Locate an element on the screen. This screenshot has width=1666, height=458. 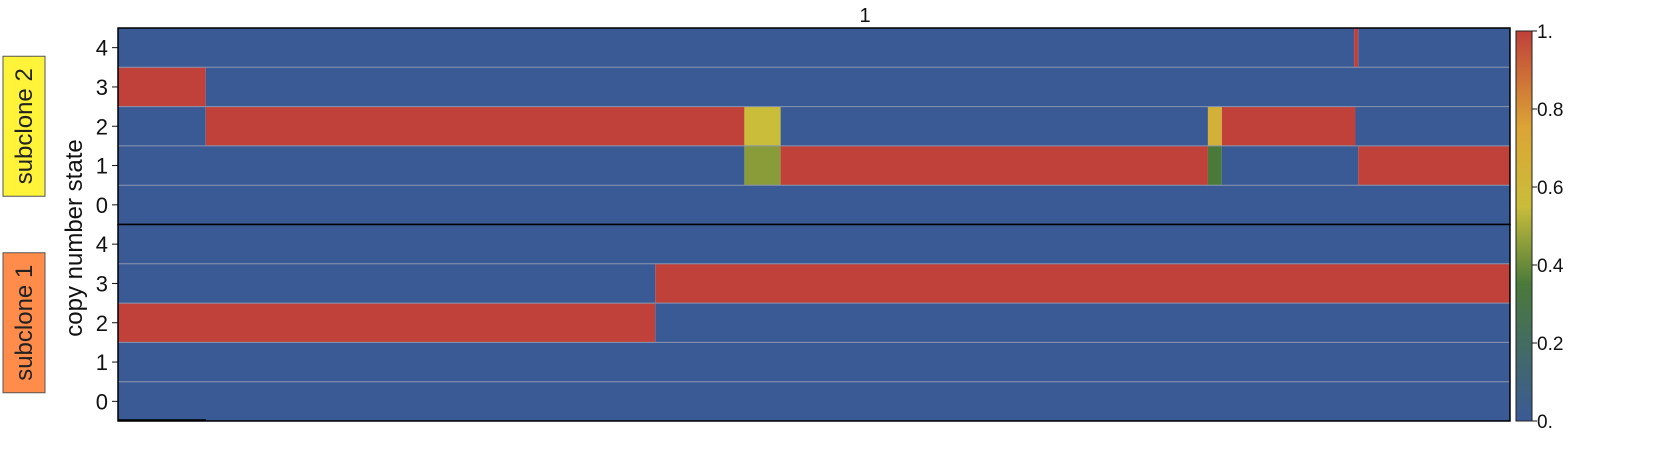
colorbar-tick-label: 0.8 is located at coordinates (1550, 110).